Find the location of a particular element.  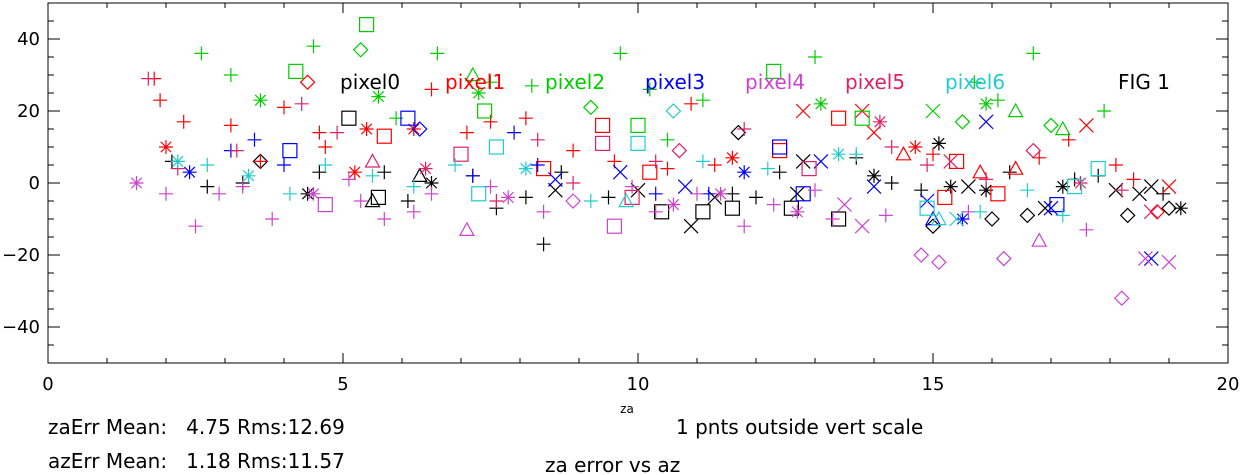

chart-subtitle: za error vs az is located at coordinates (612, 464).